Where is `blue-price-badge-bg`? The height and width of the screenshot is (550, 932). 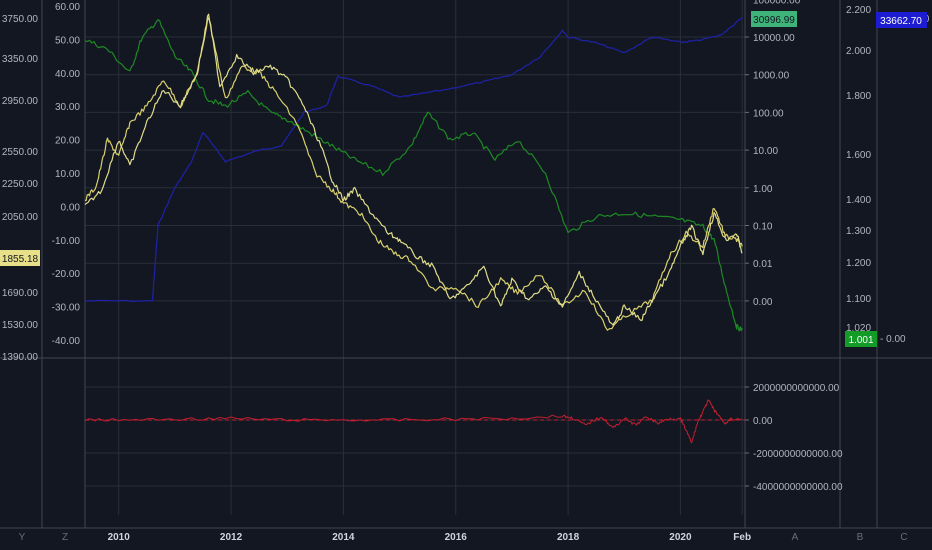 blue-price-badge-bg is located at coordinates (901, 20).